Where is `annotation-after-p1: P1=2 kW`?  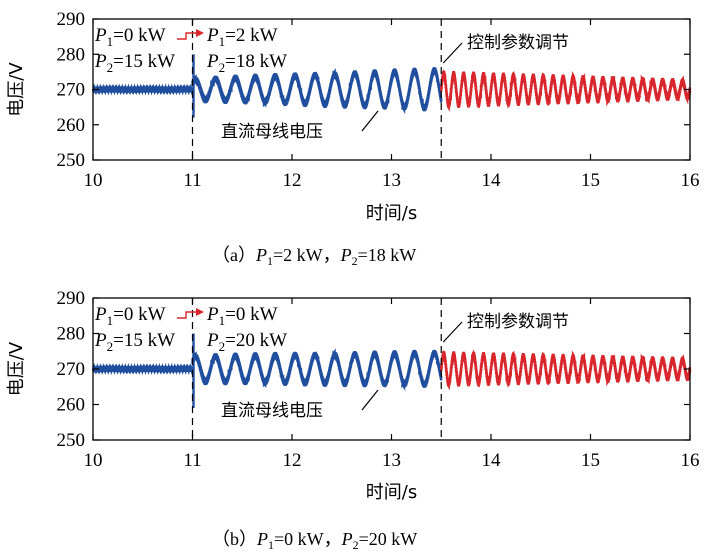
annotation-after-p1: P1=2 kW is located at coordinates (242, 37).